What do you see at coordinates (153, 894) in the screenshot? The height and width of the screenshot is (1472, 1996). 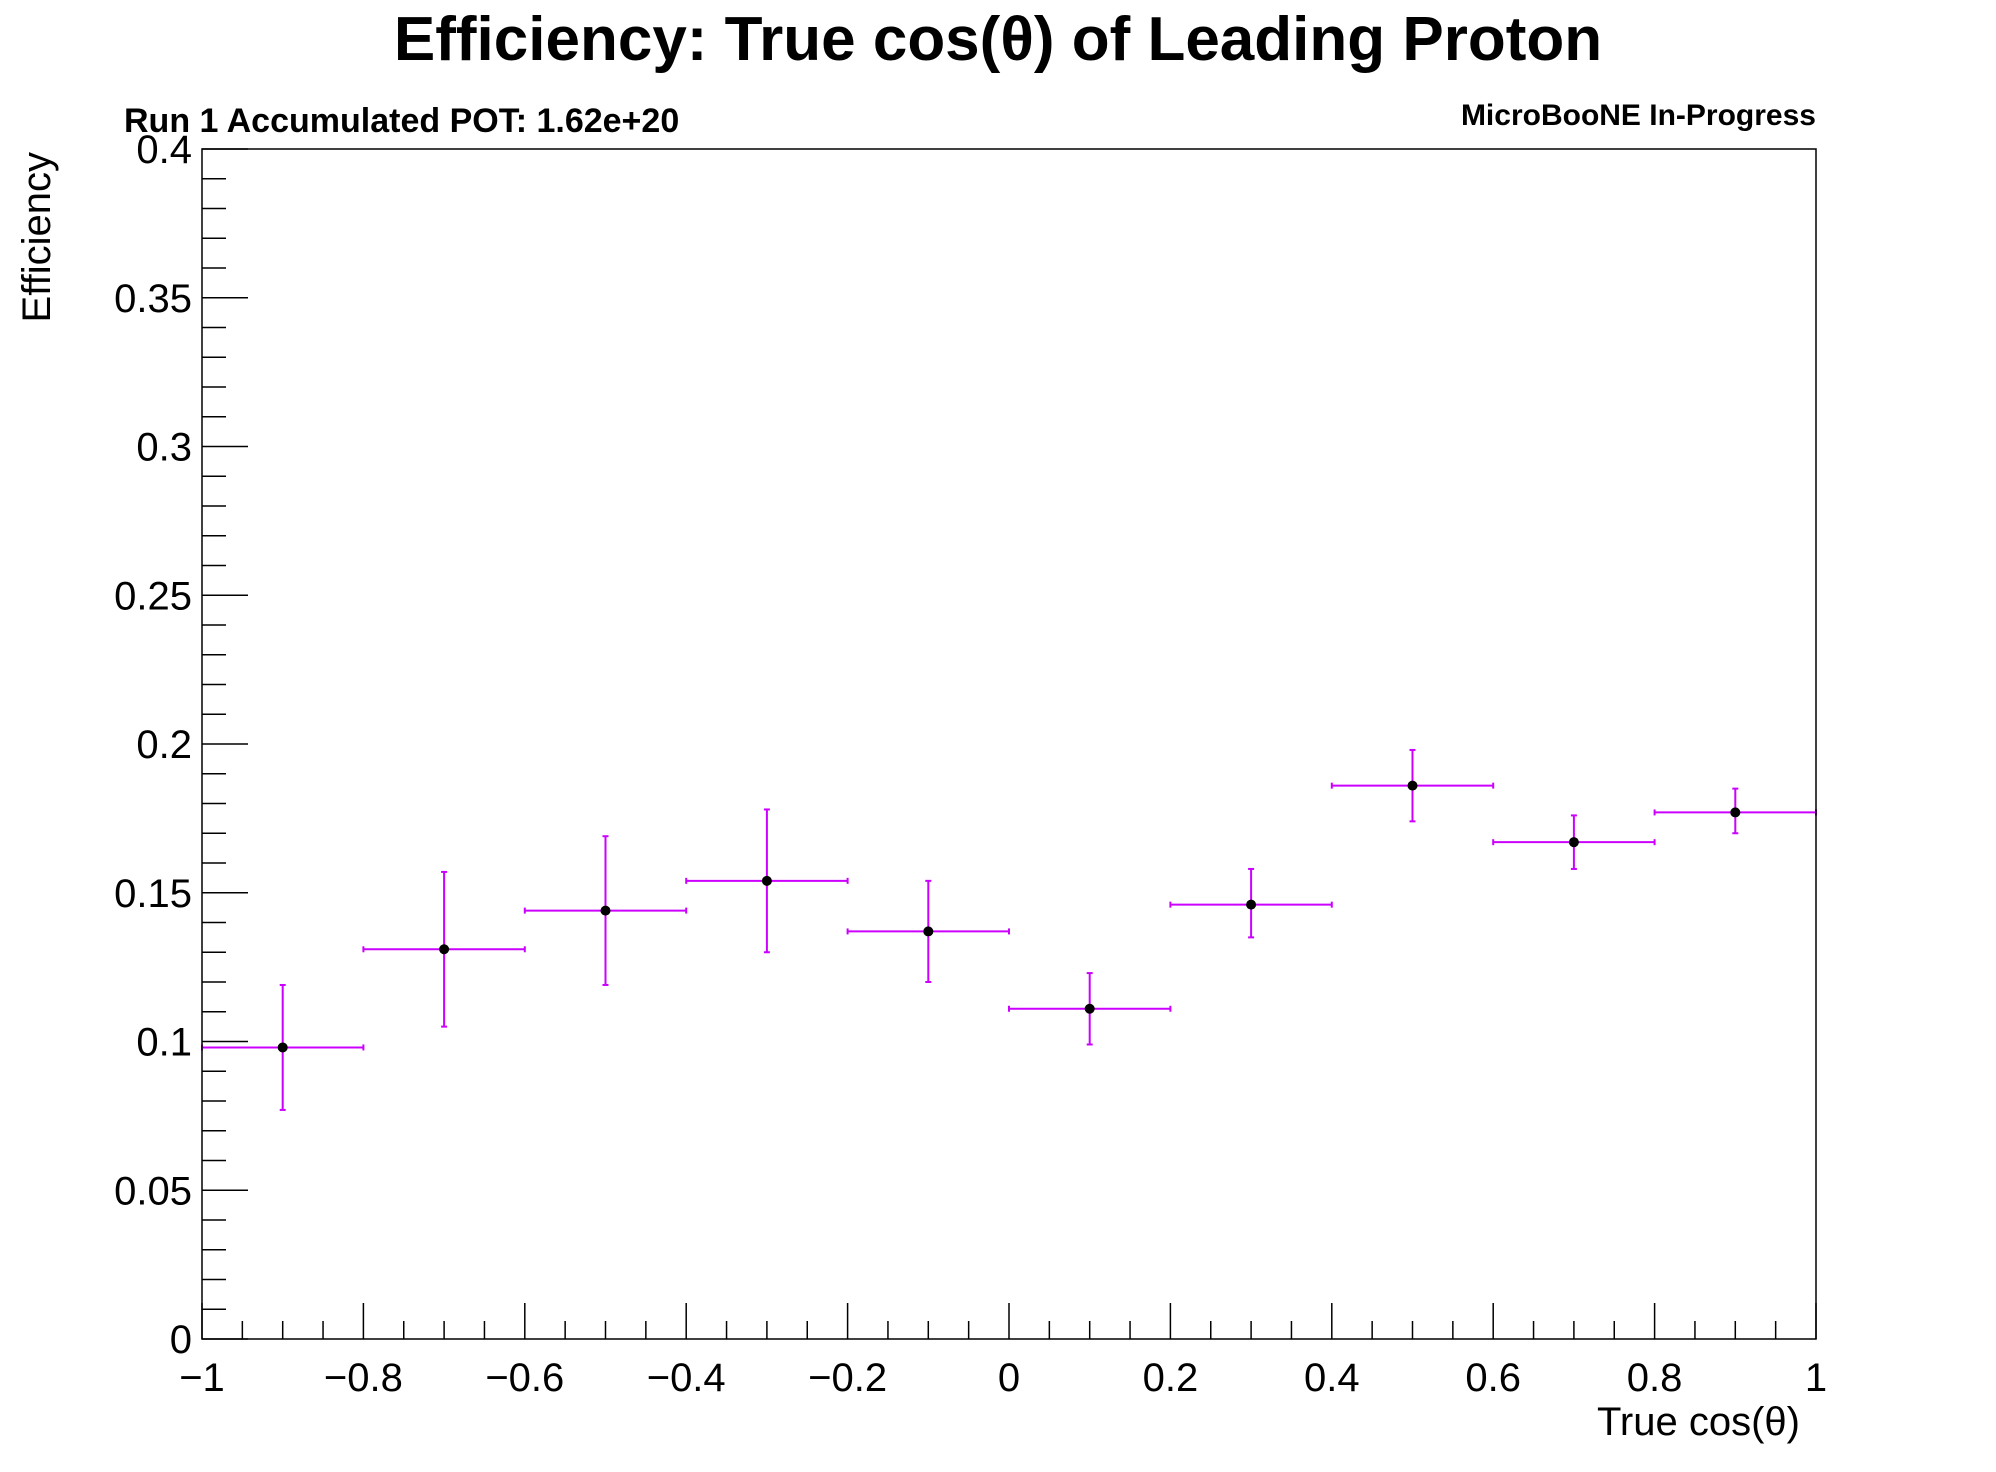 I see `y-tick-label: 0.15` at bounding box center [153, 894].